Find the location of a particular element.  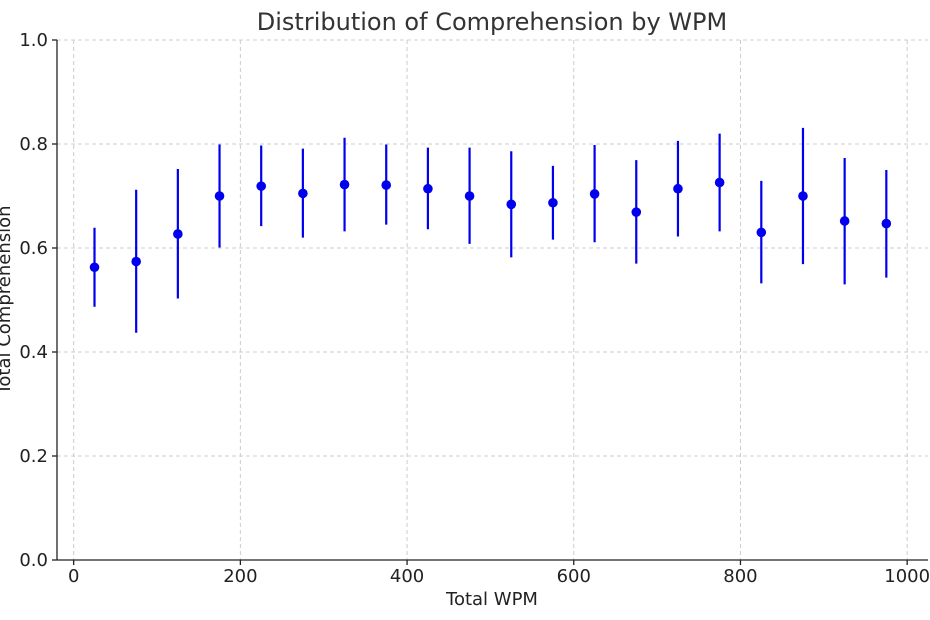

y-tick-label: 0.4 is located at coordinates (33, 352).